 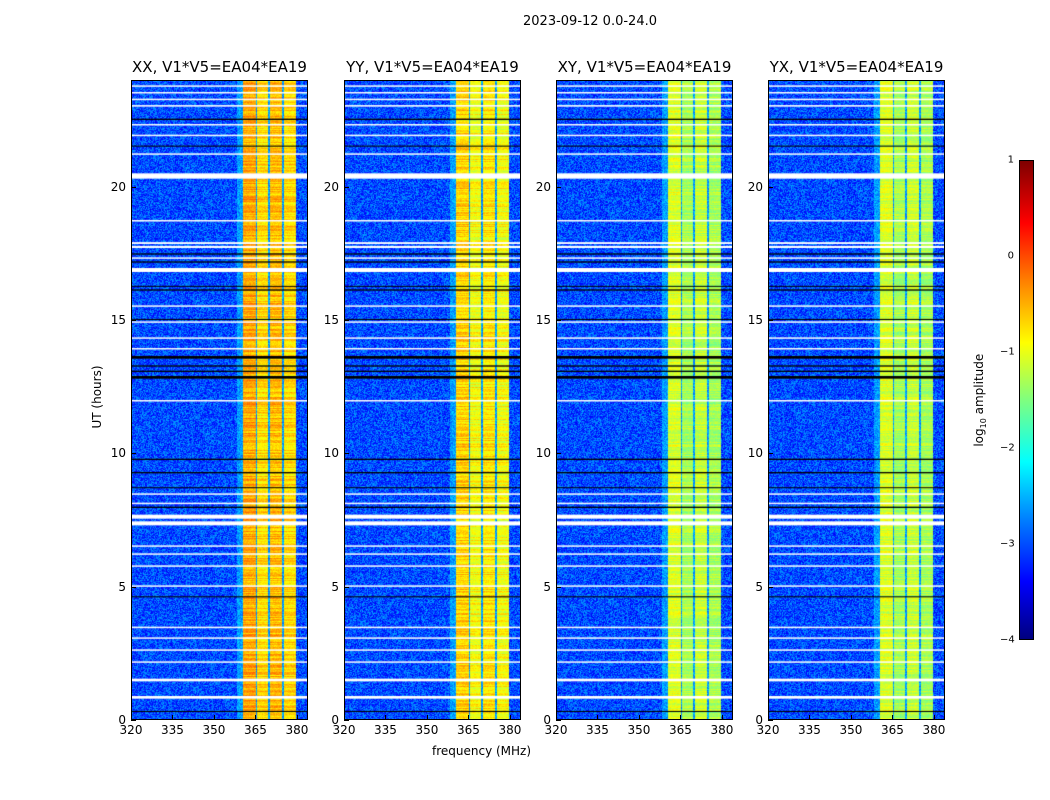 I want to click on y-axis-label: UT (hours), so click(x=97, y=397).